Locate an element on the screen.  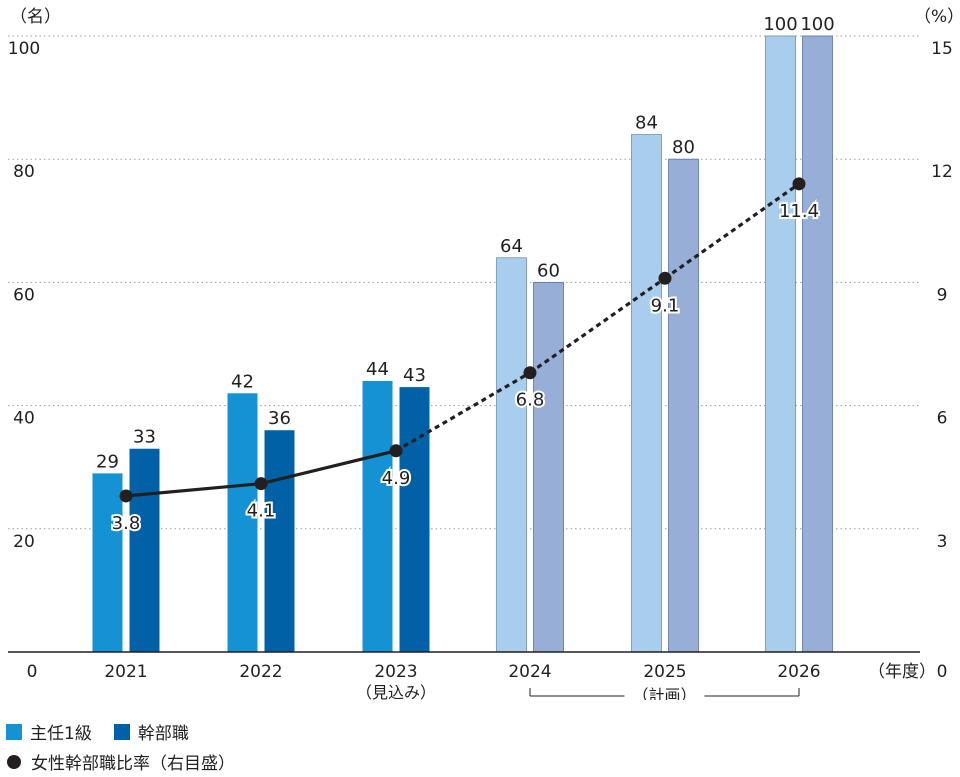
x-tick-label: 2025 is located at coordinates (664, 672).